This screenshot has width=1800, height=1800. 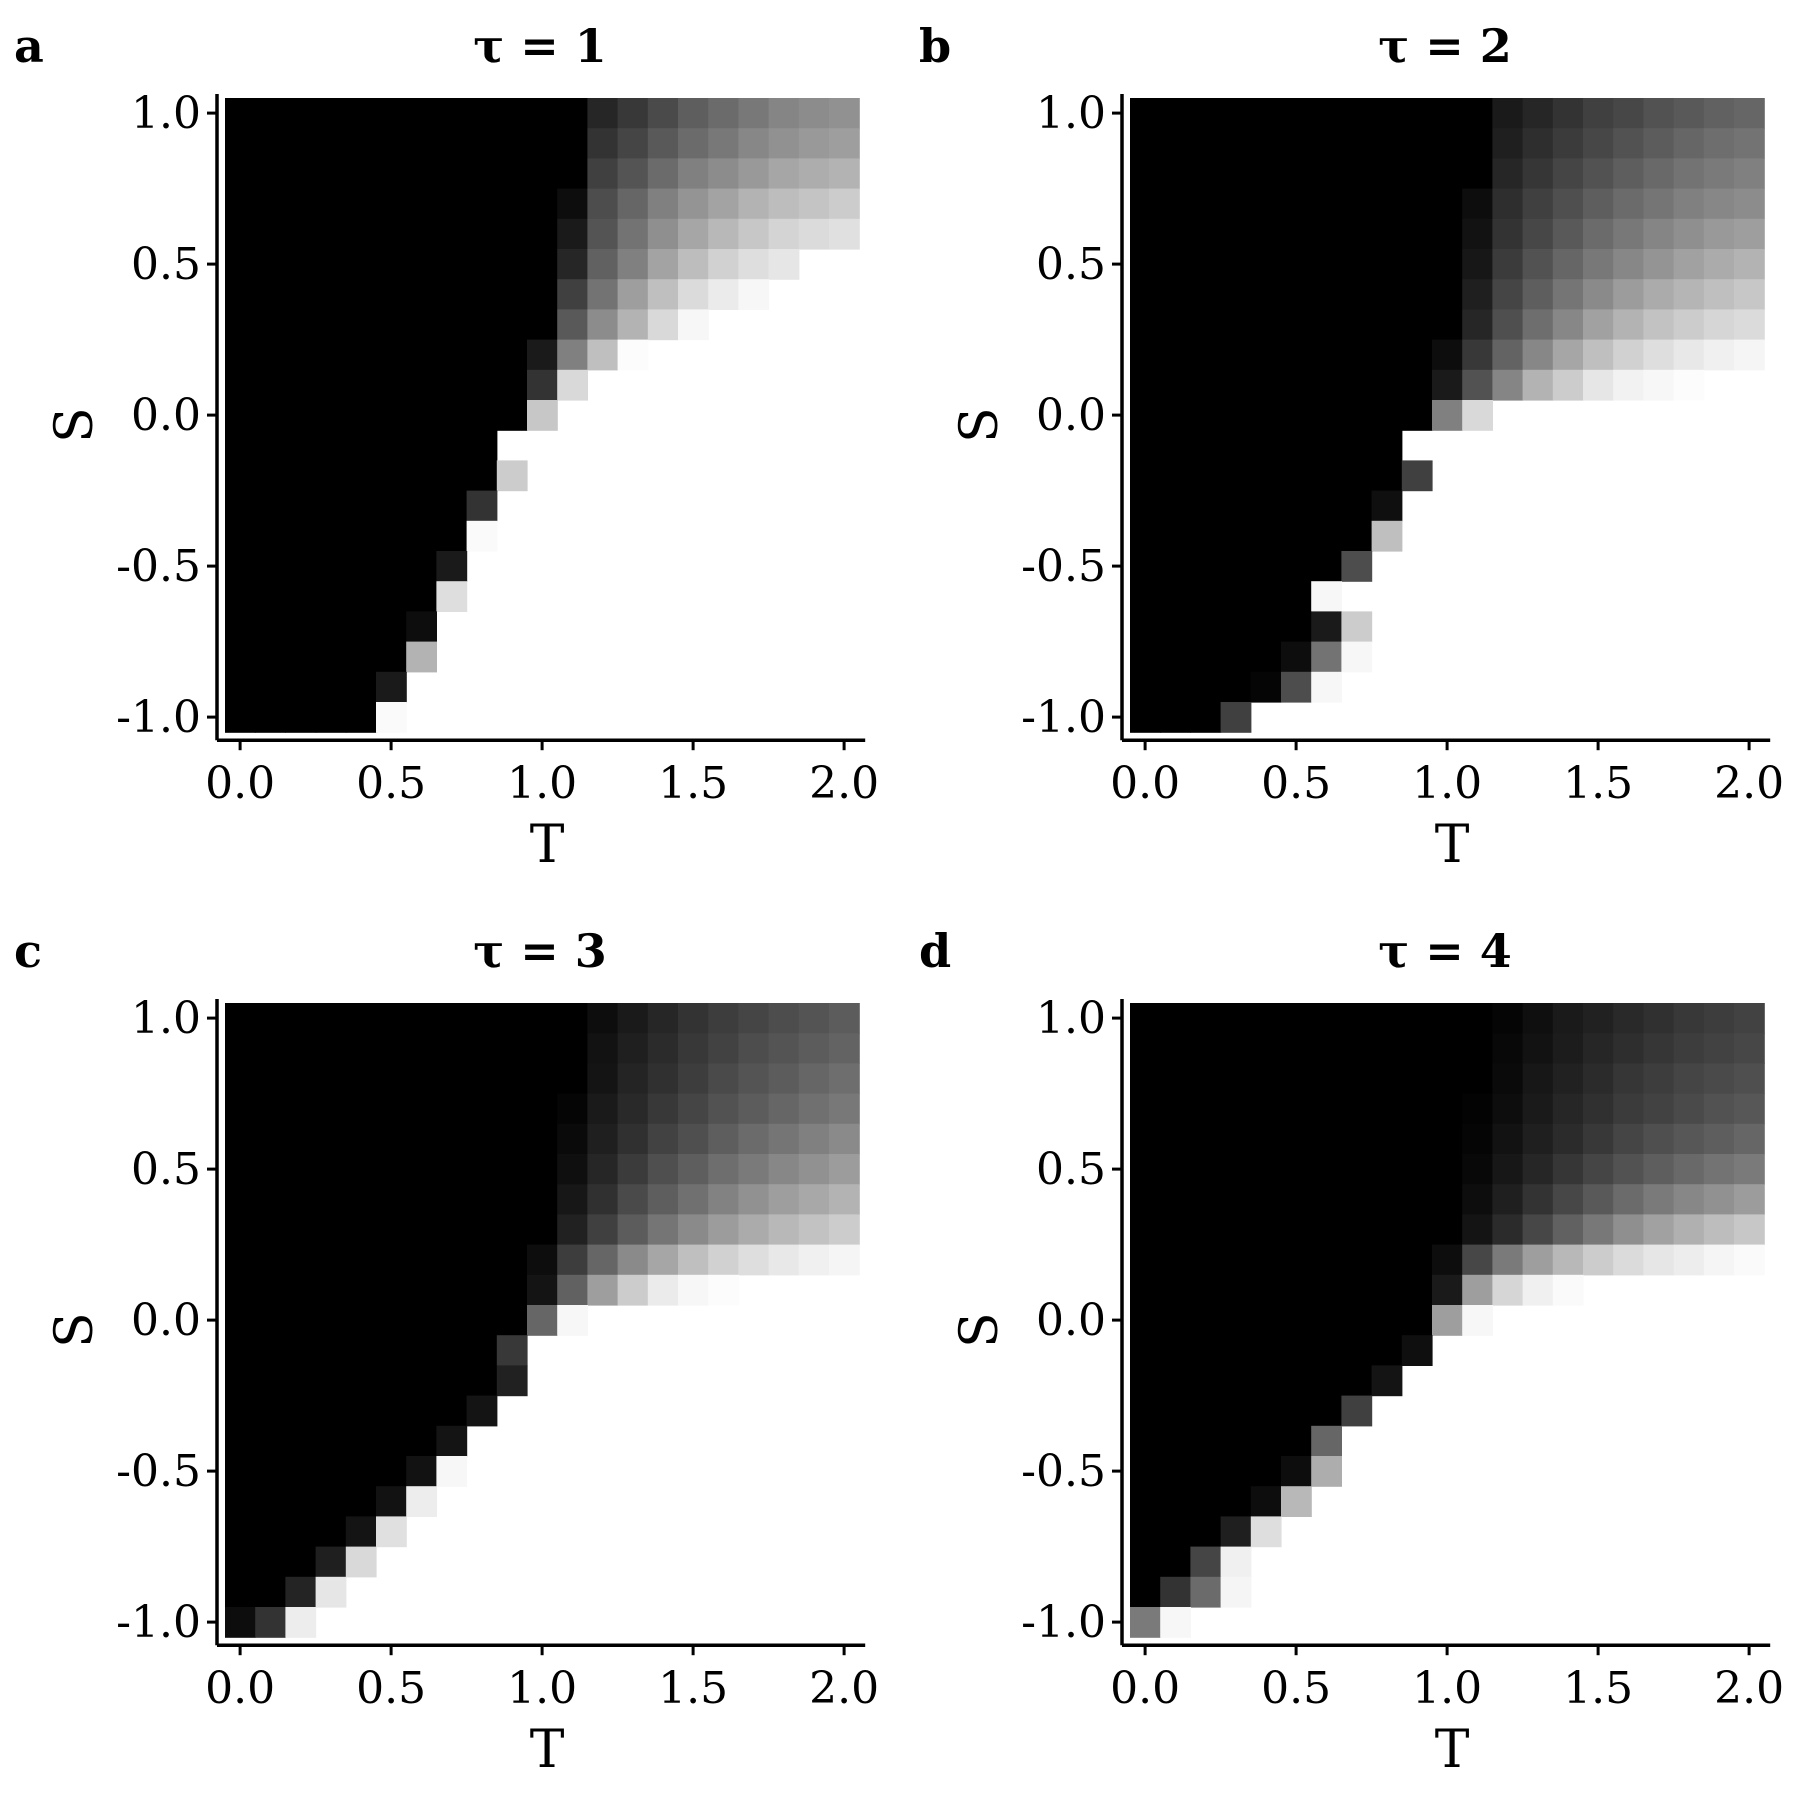 What do you see at coordinates (980, 425) in the screenshot?
I see `y-axis-label: S` at bounding box center [980, 425].